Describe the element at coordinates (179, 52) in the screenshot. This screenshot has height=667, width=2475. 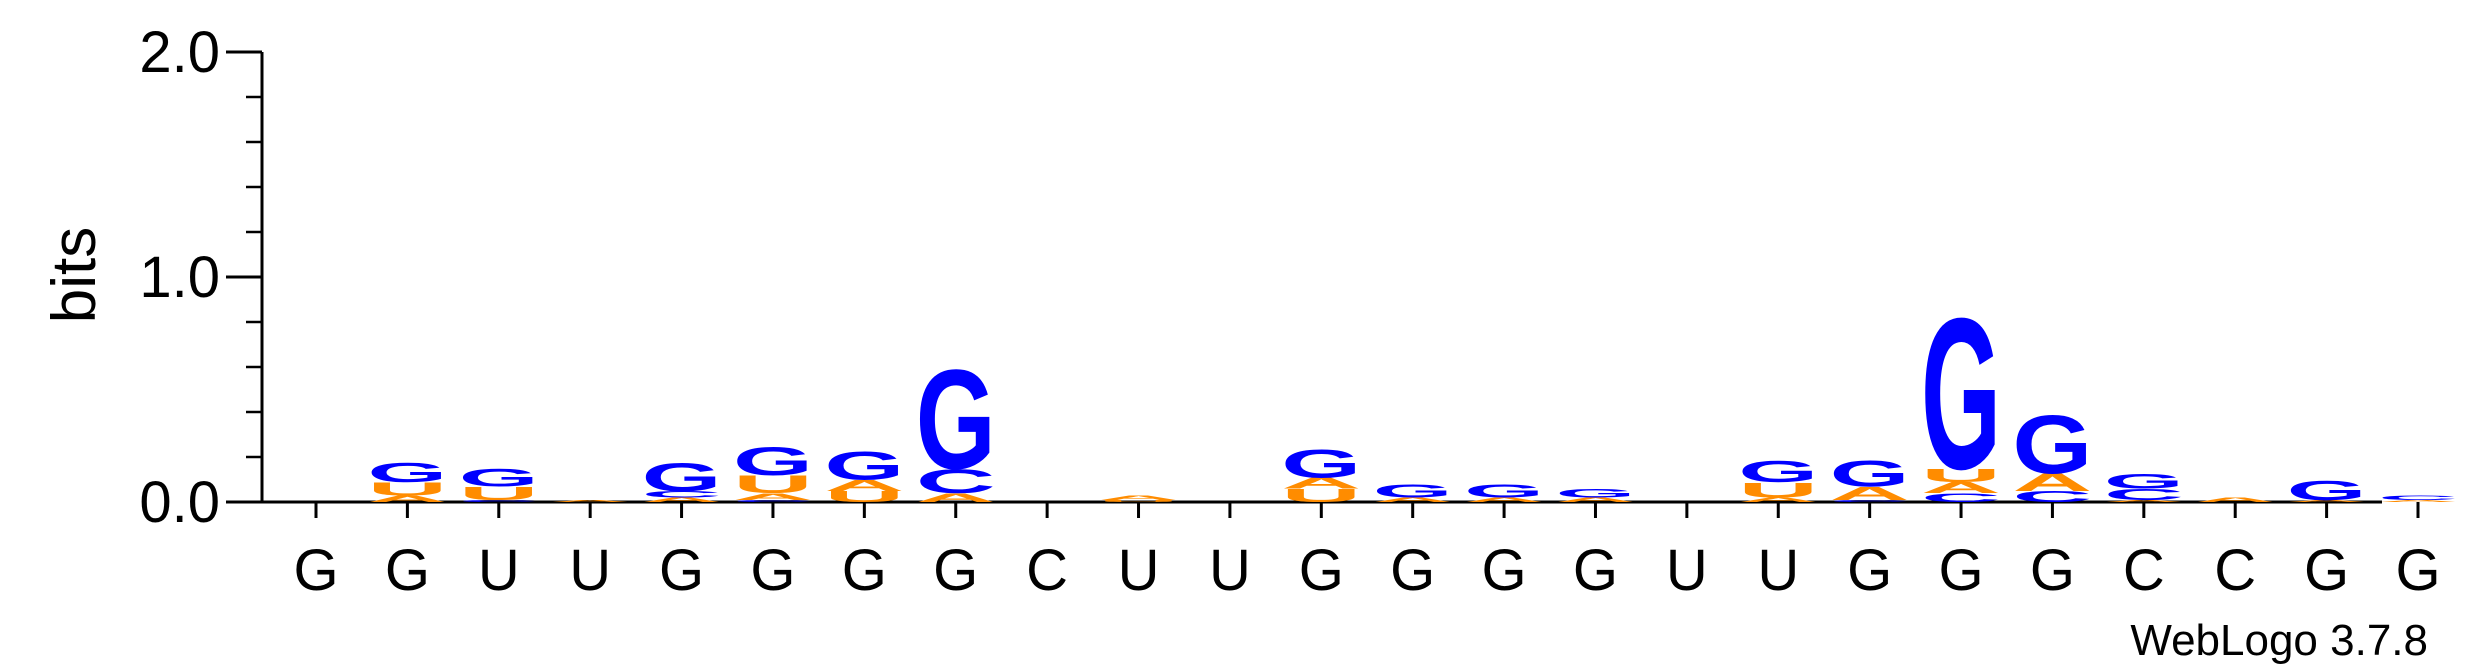
I see `y-tick-label: 2.0` at that location.